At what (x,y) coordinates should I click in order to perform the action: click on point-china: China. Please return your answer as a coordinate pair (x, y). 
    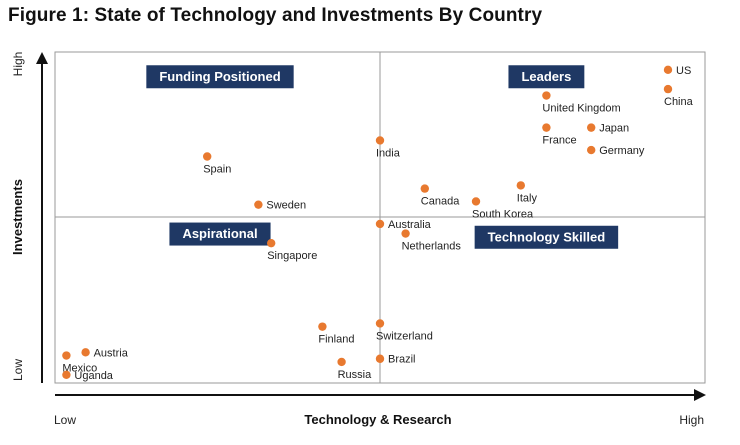
    Looking at the image, I should click on (678, 96).